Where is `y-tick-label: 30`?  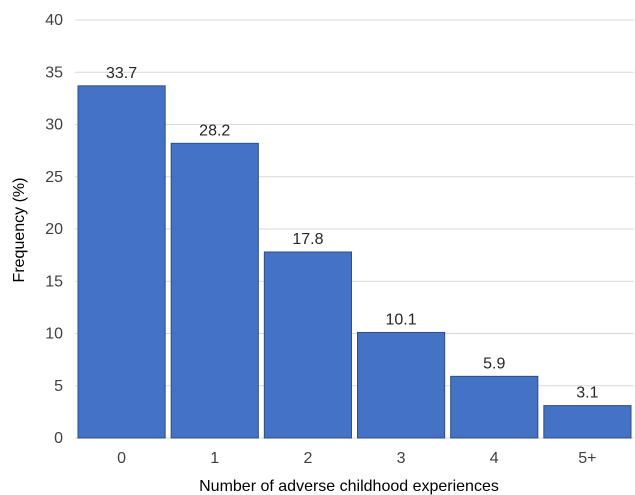 y-tick-label: 30 is located at coordinates (54, 125).